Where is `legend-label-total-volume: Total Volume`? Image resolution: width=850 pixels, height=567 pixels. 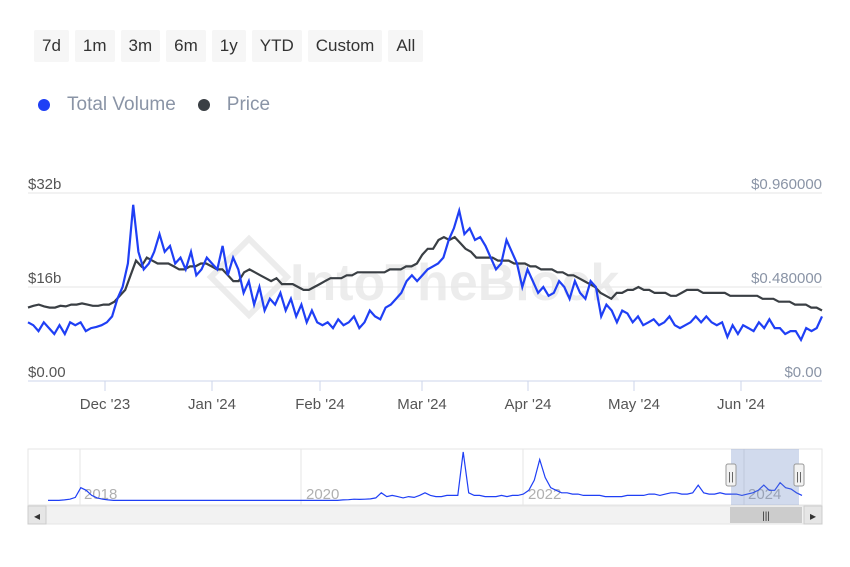
legend-label-total-volume: Total Volume is located at coordinates (121, 104).